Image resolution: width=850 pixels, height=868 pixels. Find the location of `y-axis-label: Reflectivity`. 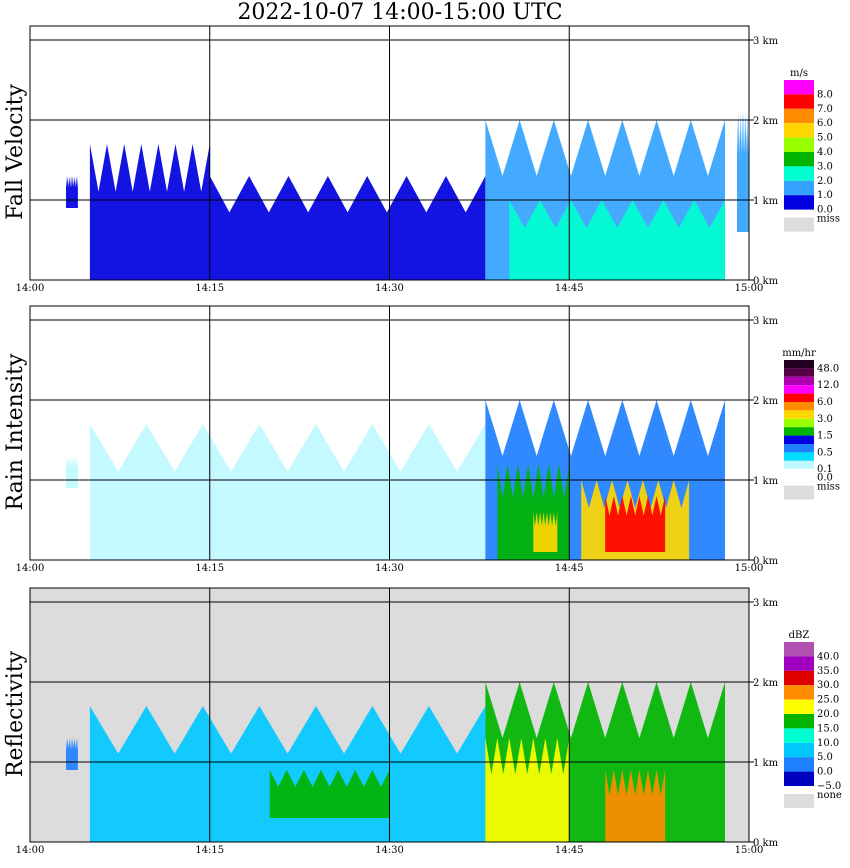

y-axis-label: Reflectivity is located at coordinates (15, 713).